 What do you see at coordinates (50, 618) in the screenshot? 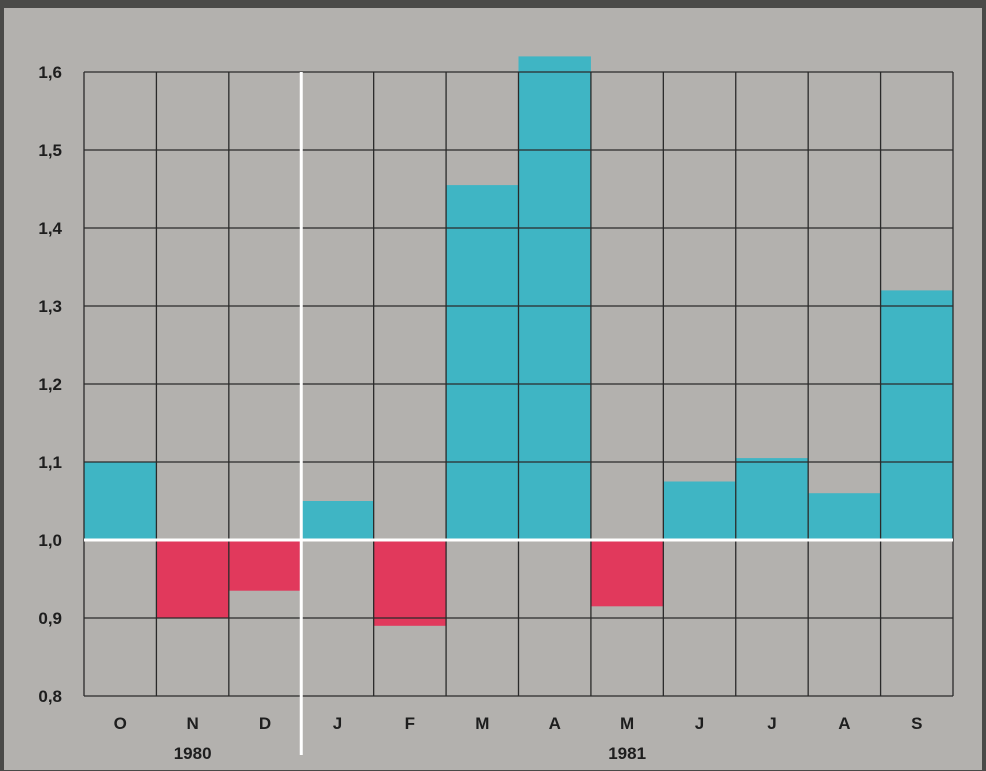
I see `y-tick-label: 0,9` at bounding box center [50, 618].